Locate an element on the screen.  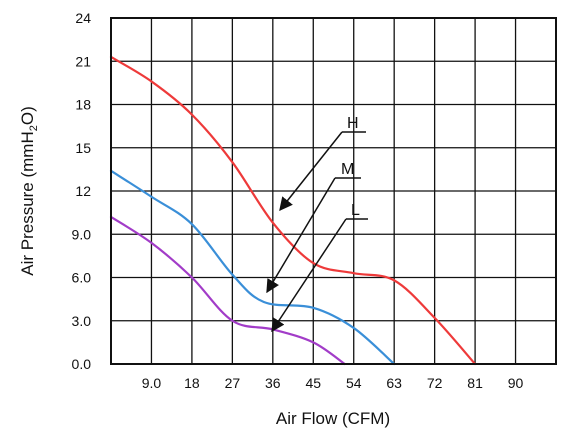
y-tick-label: 3.0 is located at coordinates (82, 321).